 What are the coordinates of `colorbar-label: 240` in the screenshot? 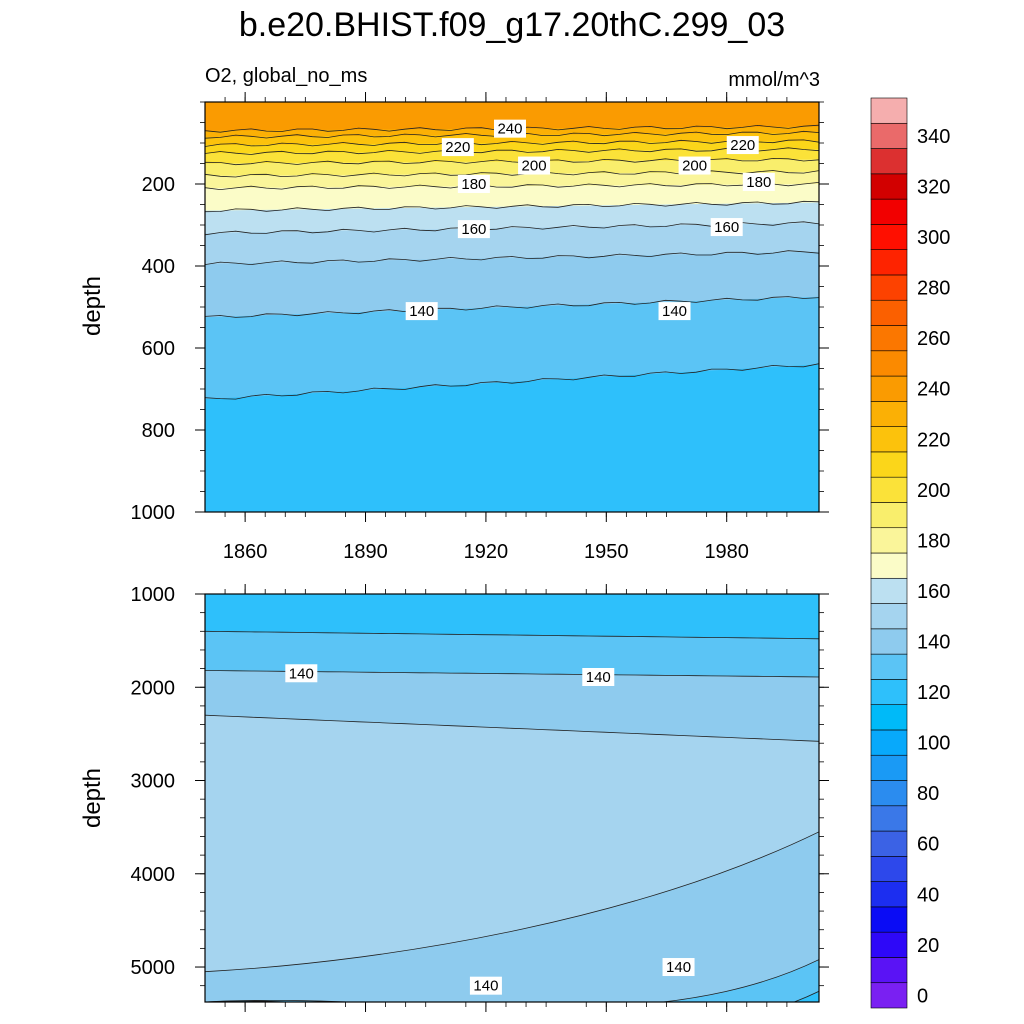 It's located at (933, 390).